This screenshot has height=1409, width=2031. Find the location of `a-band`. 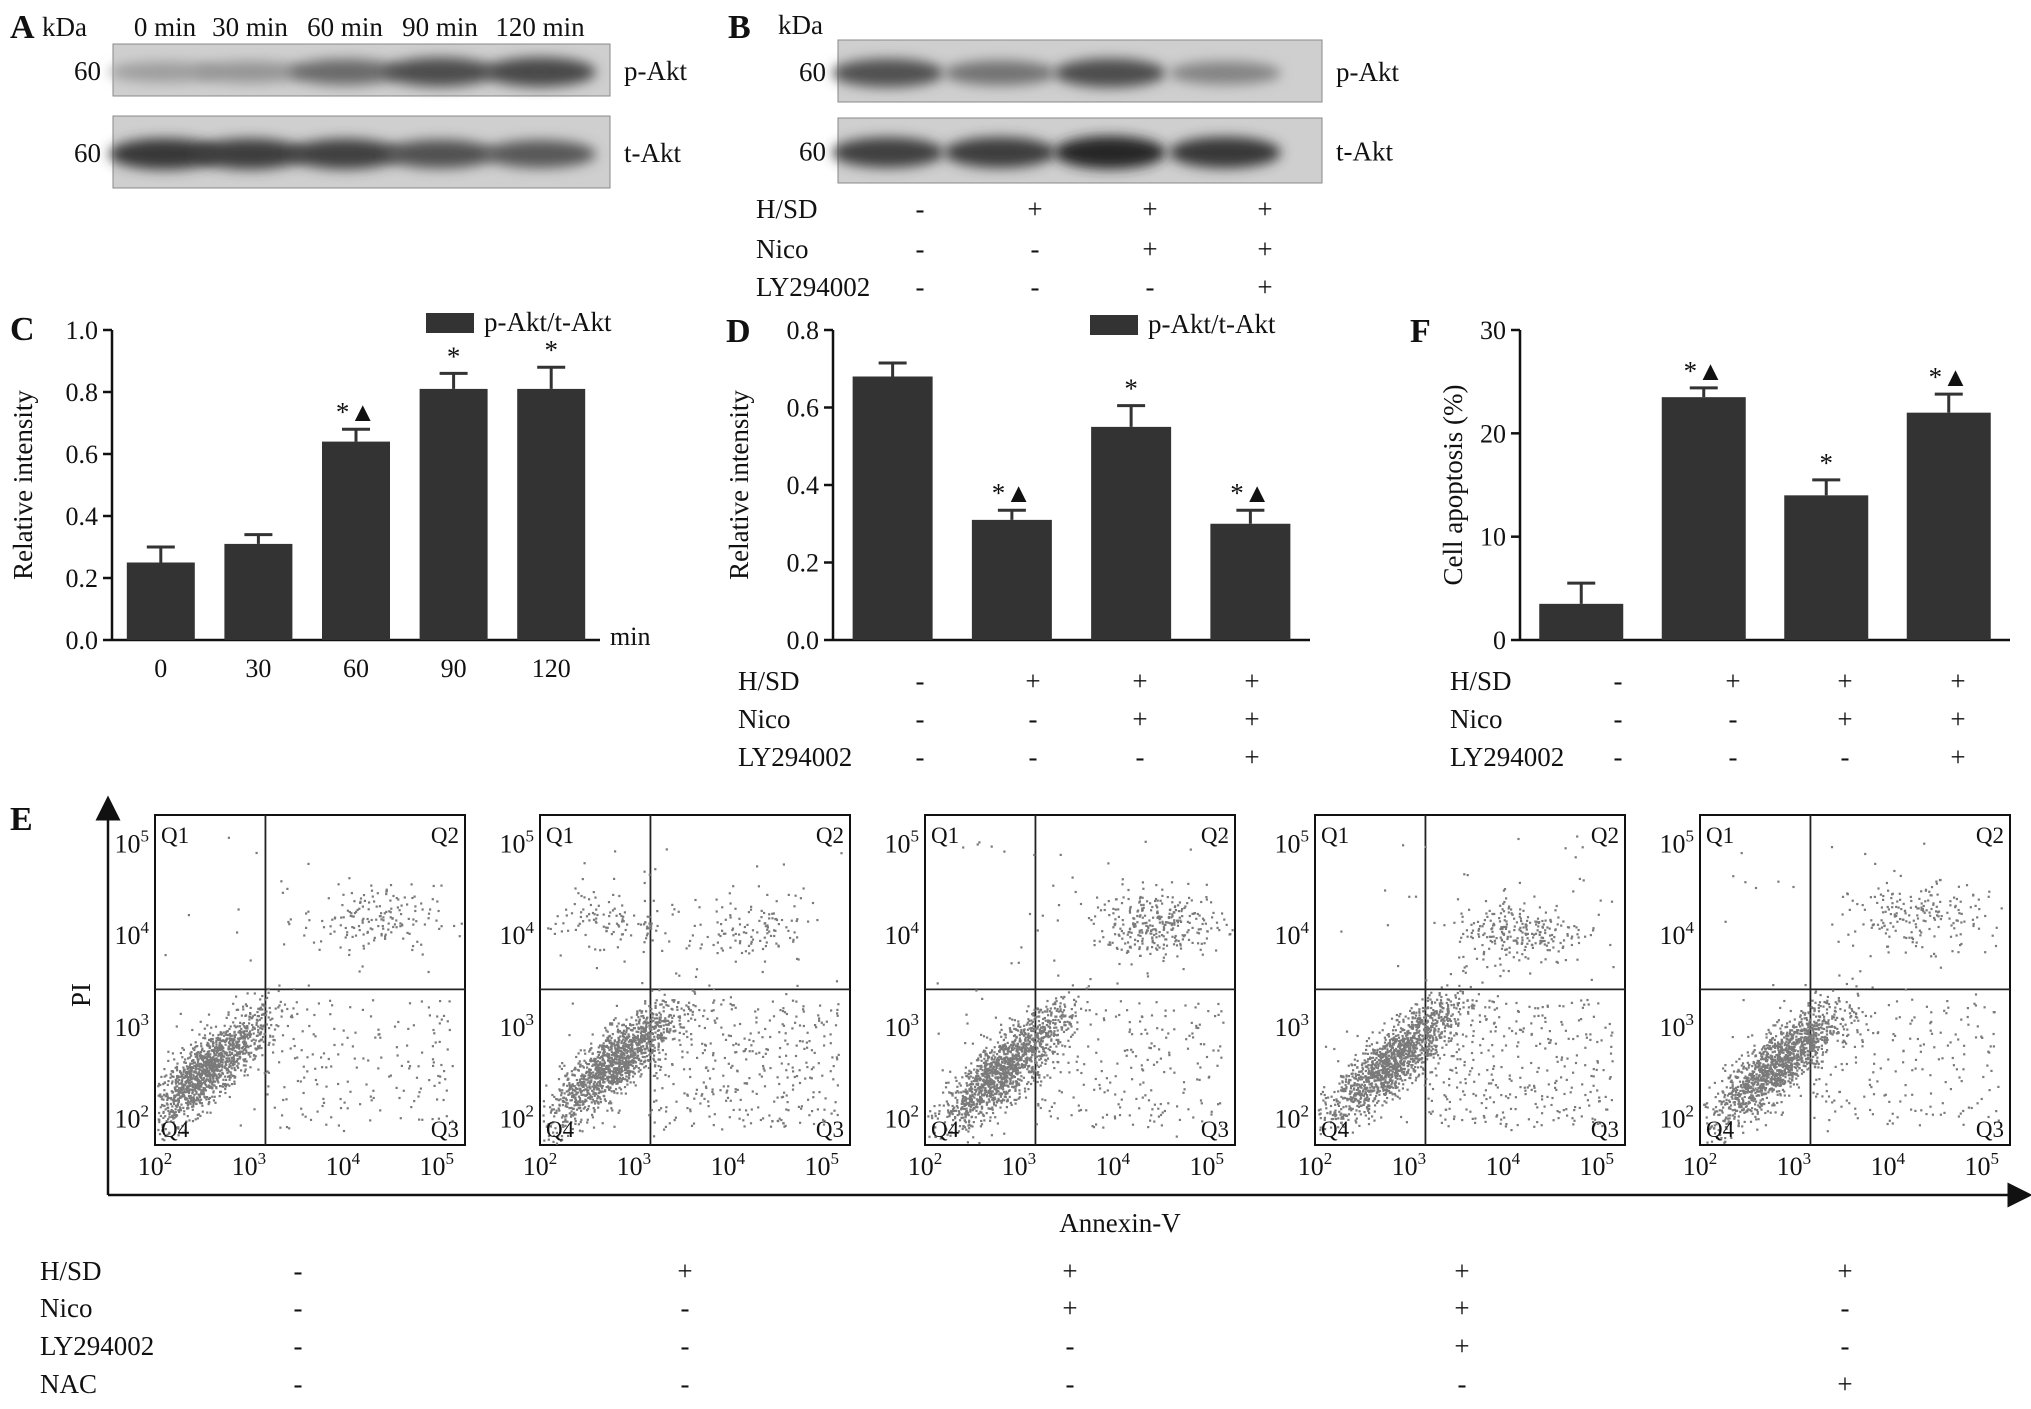

a-band is located at coordinates (165, 154).